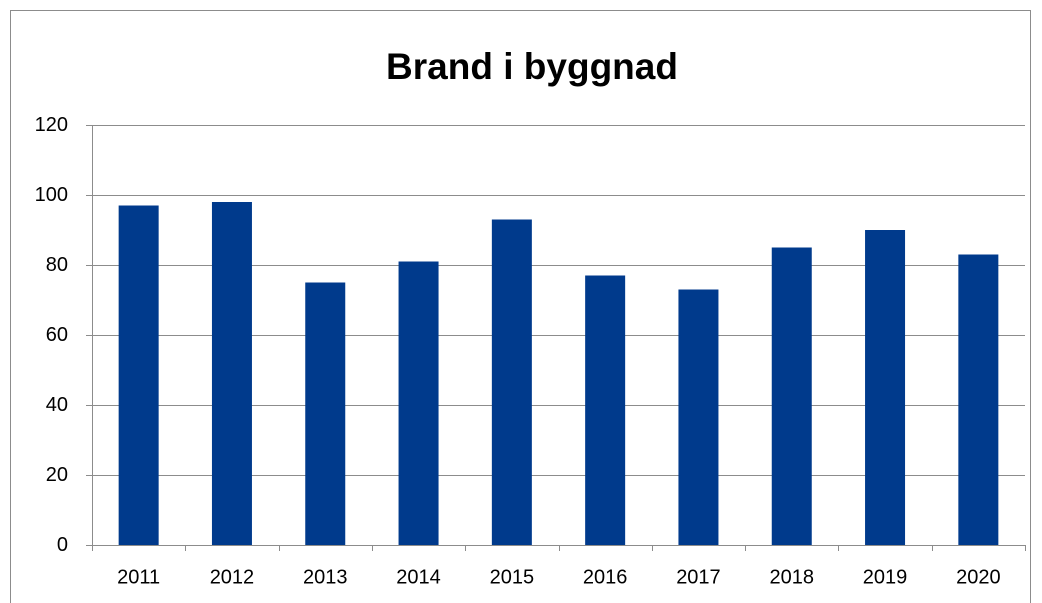 This screenshot has height=603, width=1042. Describe the element at coordinates (532, 66) in the screenshot. I see `chart-title: Brand i byggnad` at that location.